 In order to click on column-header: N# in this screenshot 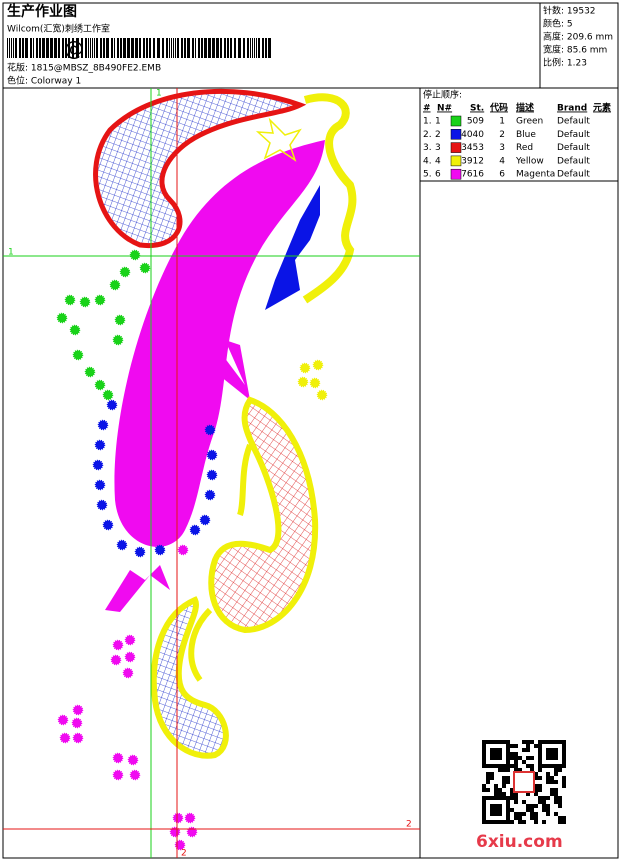, I will do `click(444, 109)`.